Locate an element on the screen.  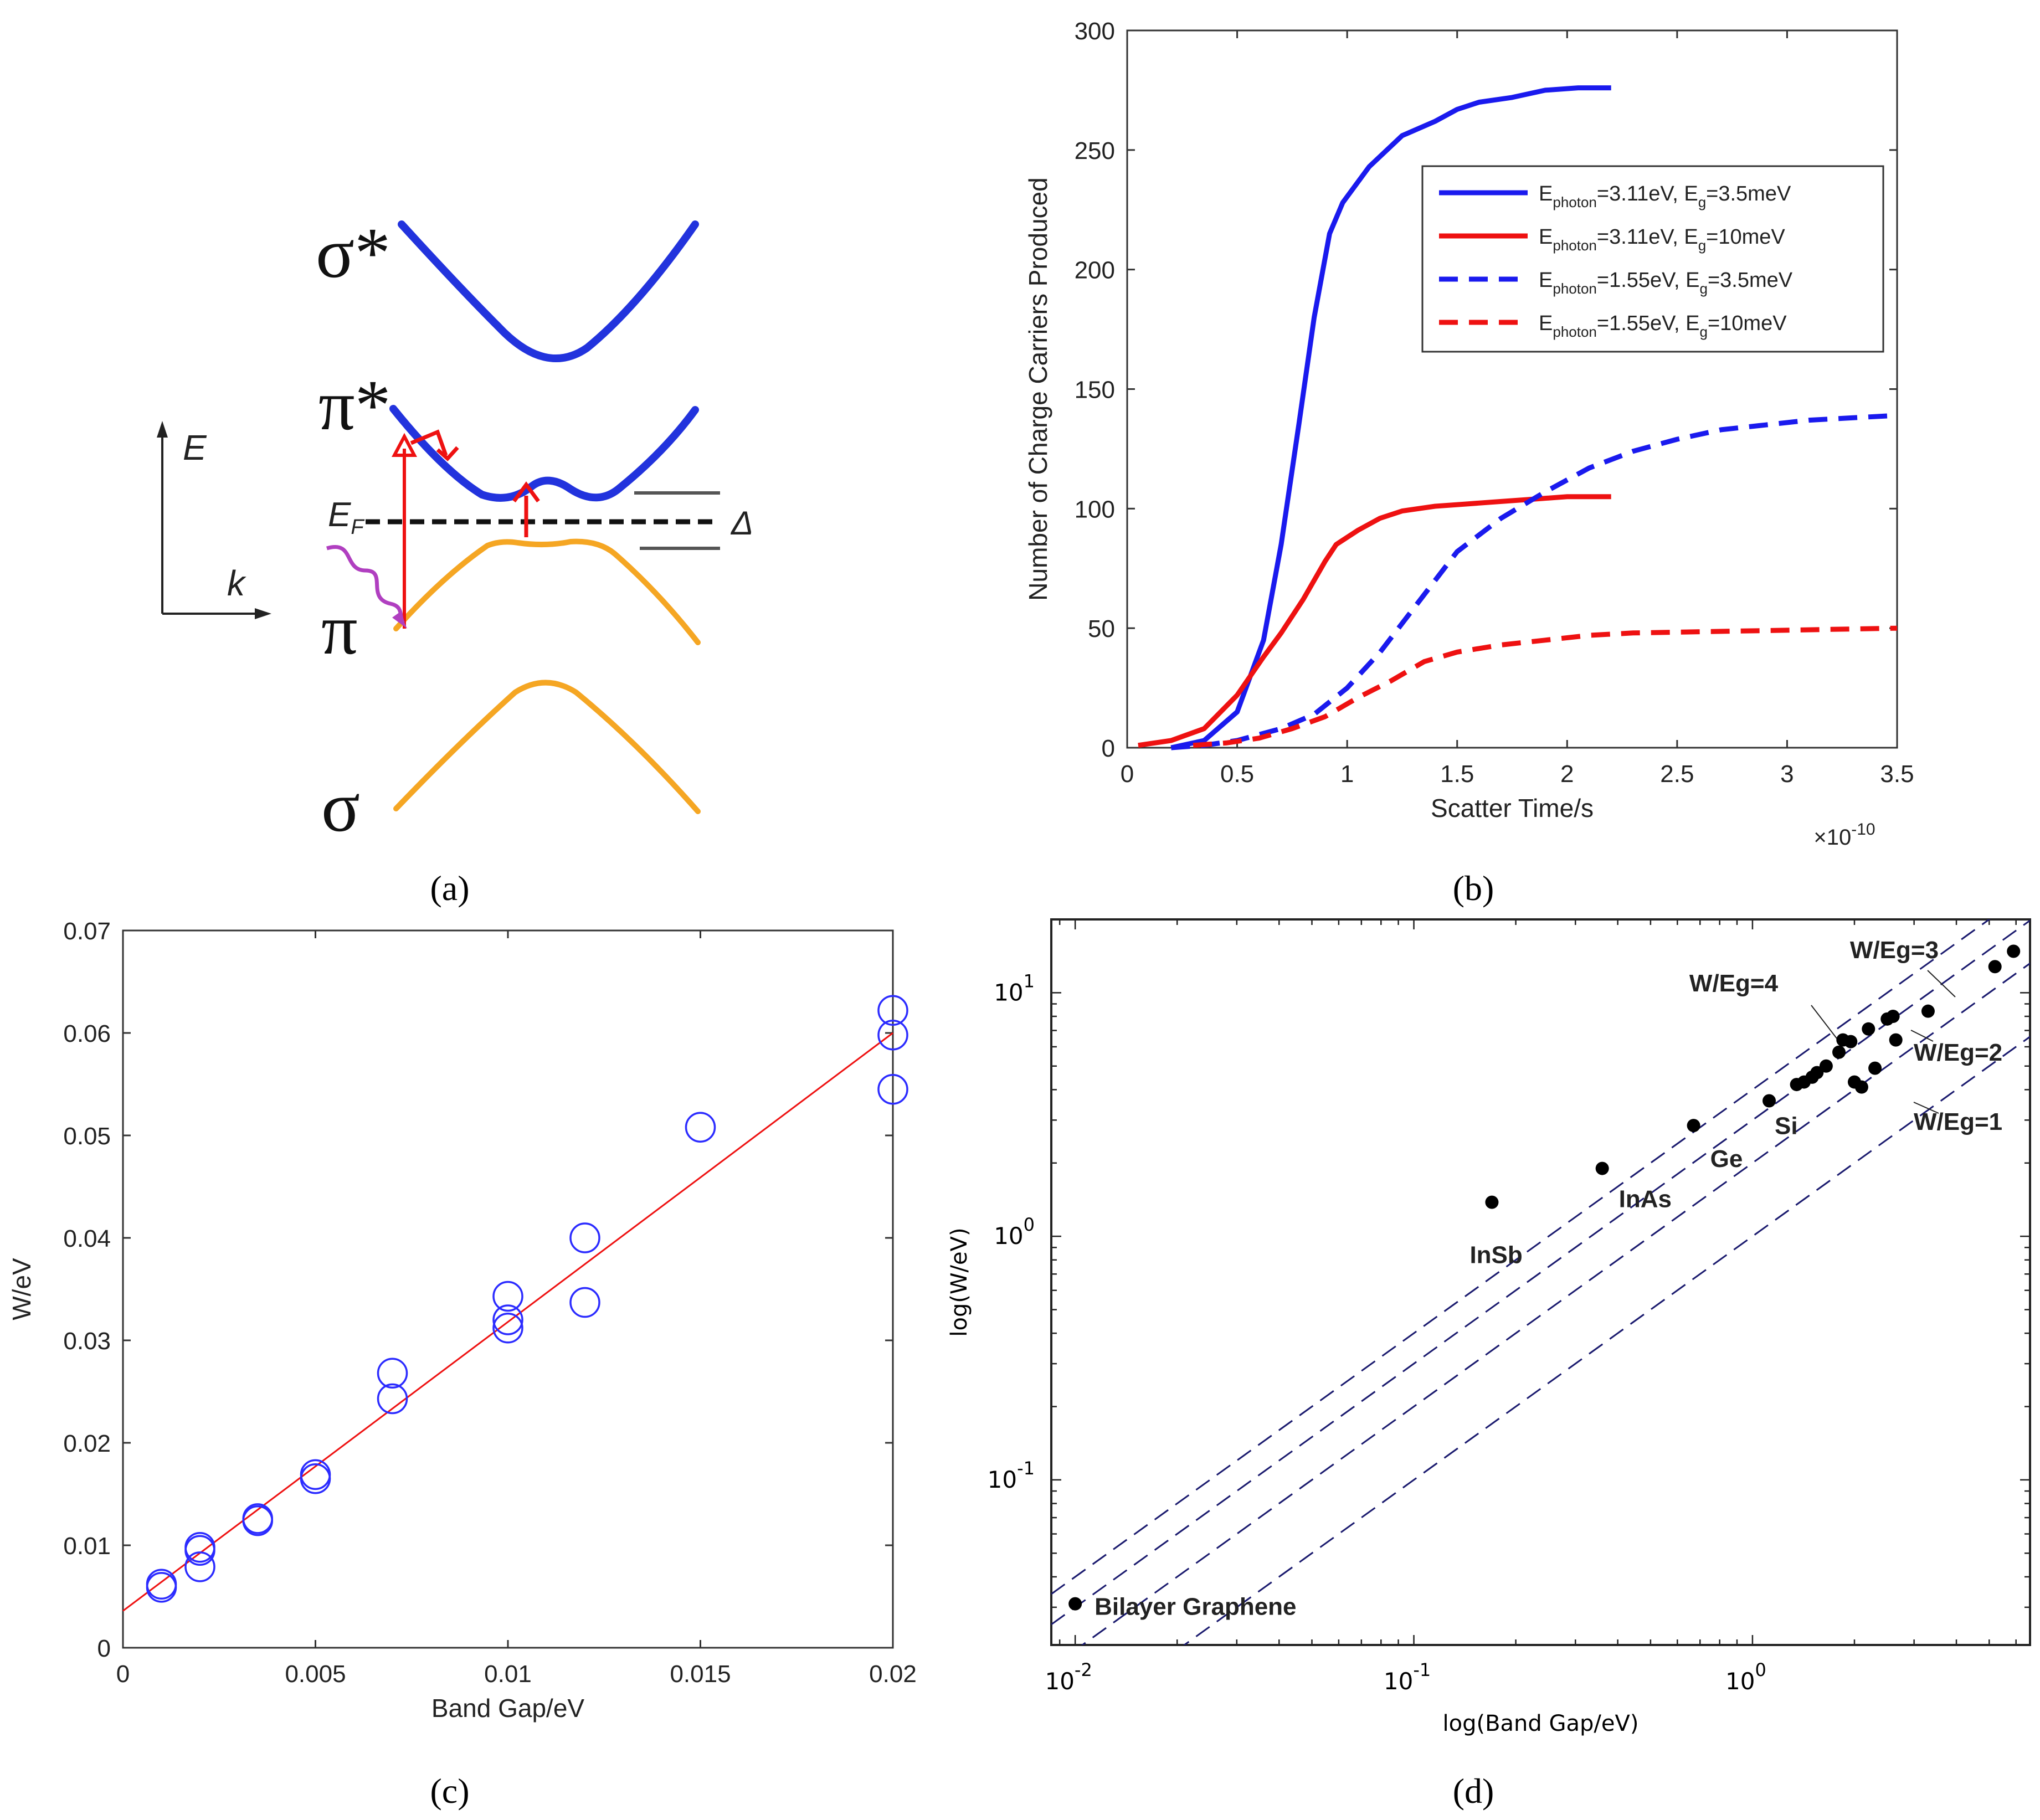
x-multiplier: ×10⁻¹⁰ is located at coordinates (1844, 835).